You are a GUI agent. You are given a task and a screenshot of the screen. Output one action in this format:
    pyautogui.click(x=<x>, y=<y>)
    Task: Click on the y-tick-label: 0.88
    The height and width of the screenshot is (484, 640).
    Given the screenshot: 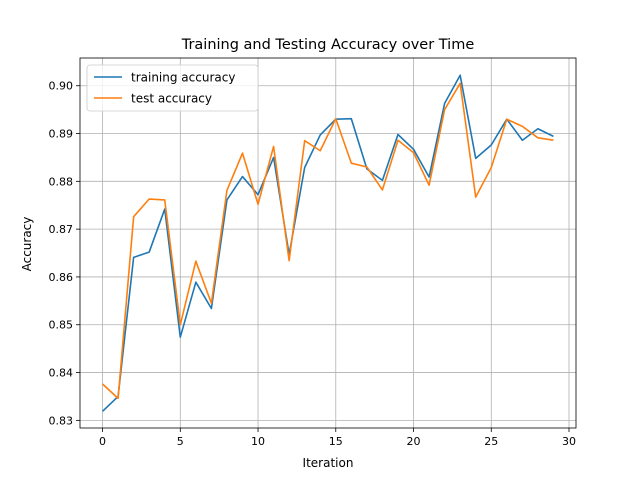 What is the action you would take?
    pyautogui.click(x=61, y=181)
    